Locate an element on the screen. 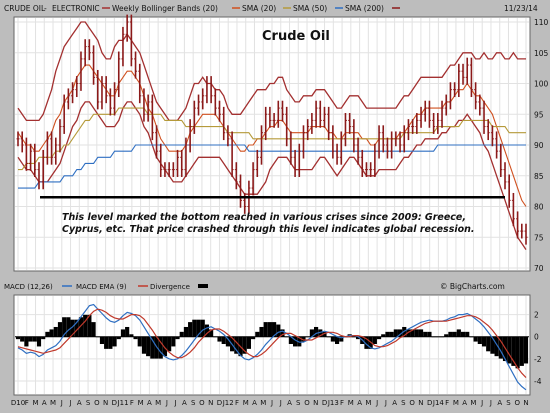  legend-sma200-label: SMA (200) is located at coordinates (364, 8).